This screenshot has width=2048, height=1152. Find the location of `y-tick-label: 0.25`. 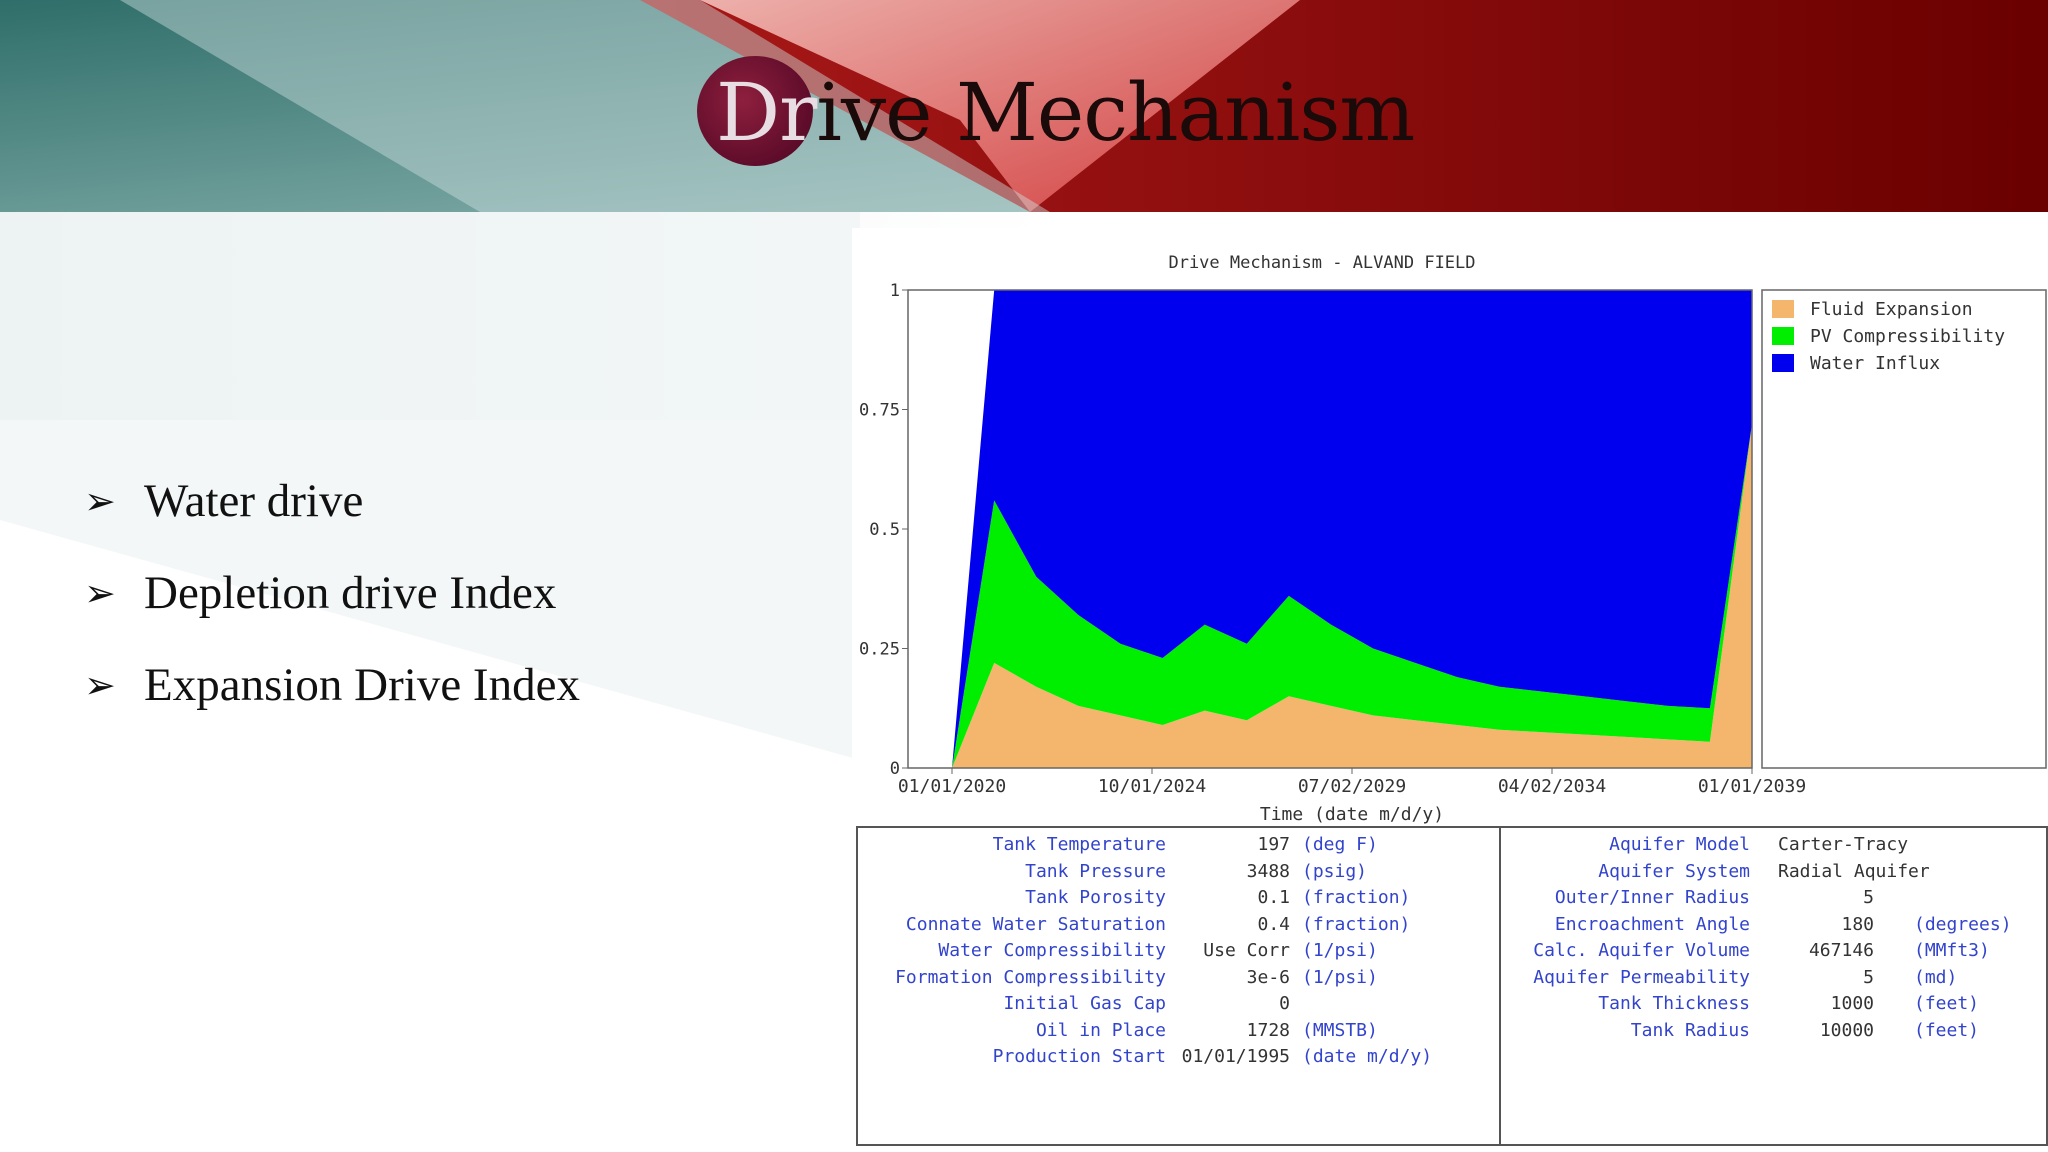

y-tick-label: 0.25 is located at coordinates (879, 650).